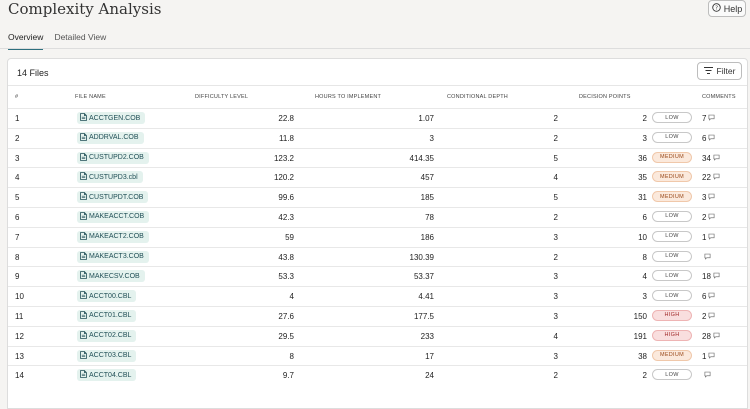 This screenshot has width=750, height=409. What do you see at coordinates (116, 237) in the screenshot?
I see `file-name: MAKEACT2.COB` at bounding box center [116, 237].